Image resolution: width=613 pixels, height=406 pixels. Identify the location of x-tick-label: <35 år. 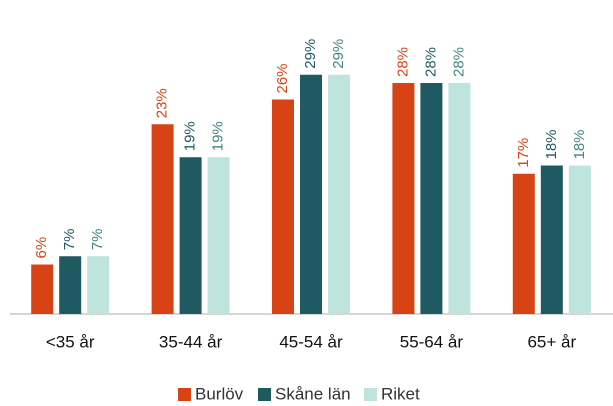
(70, 341).